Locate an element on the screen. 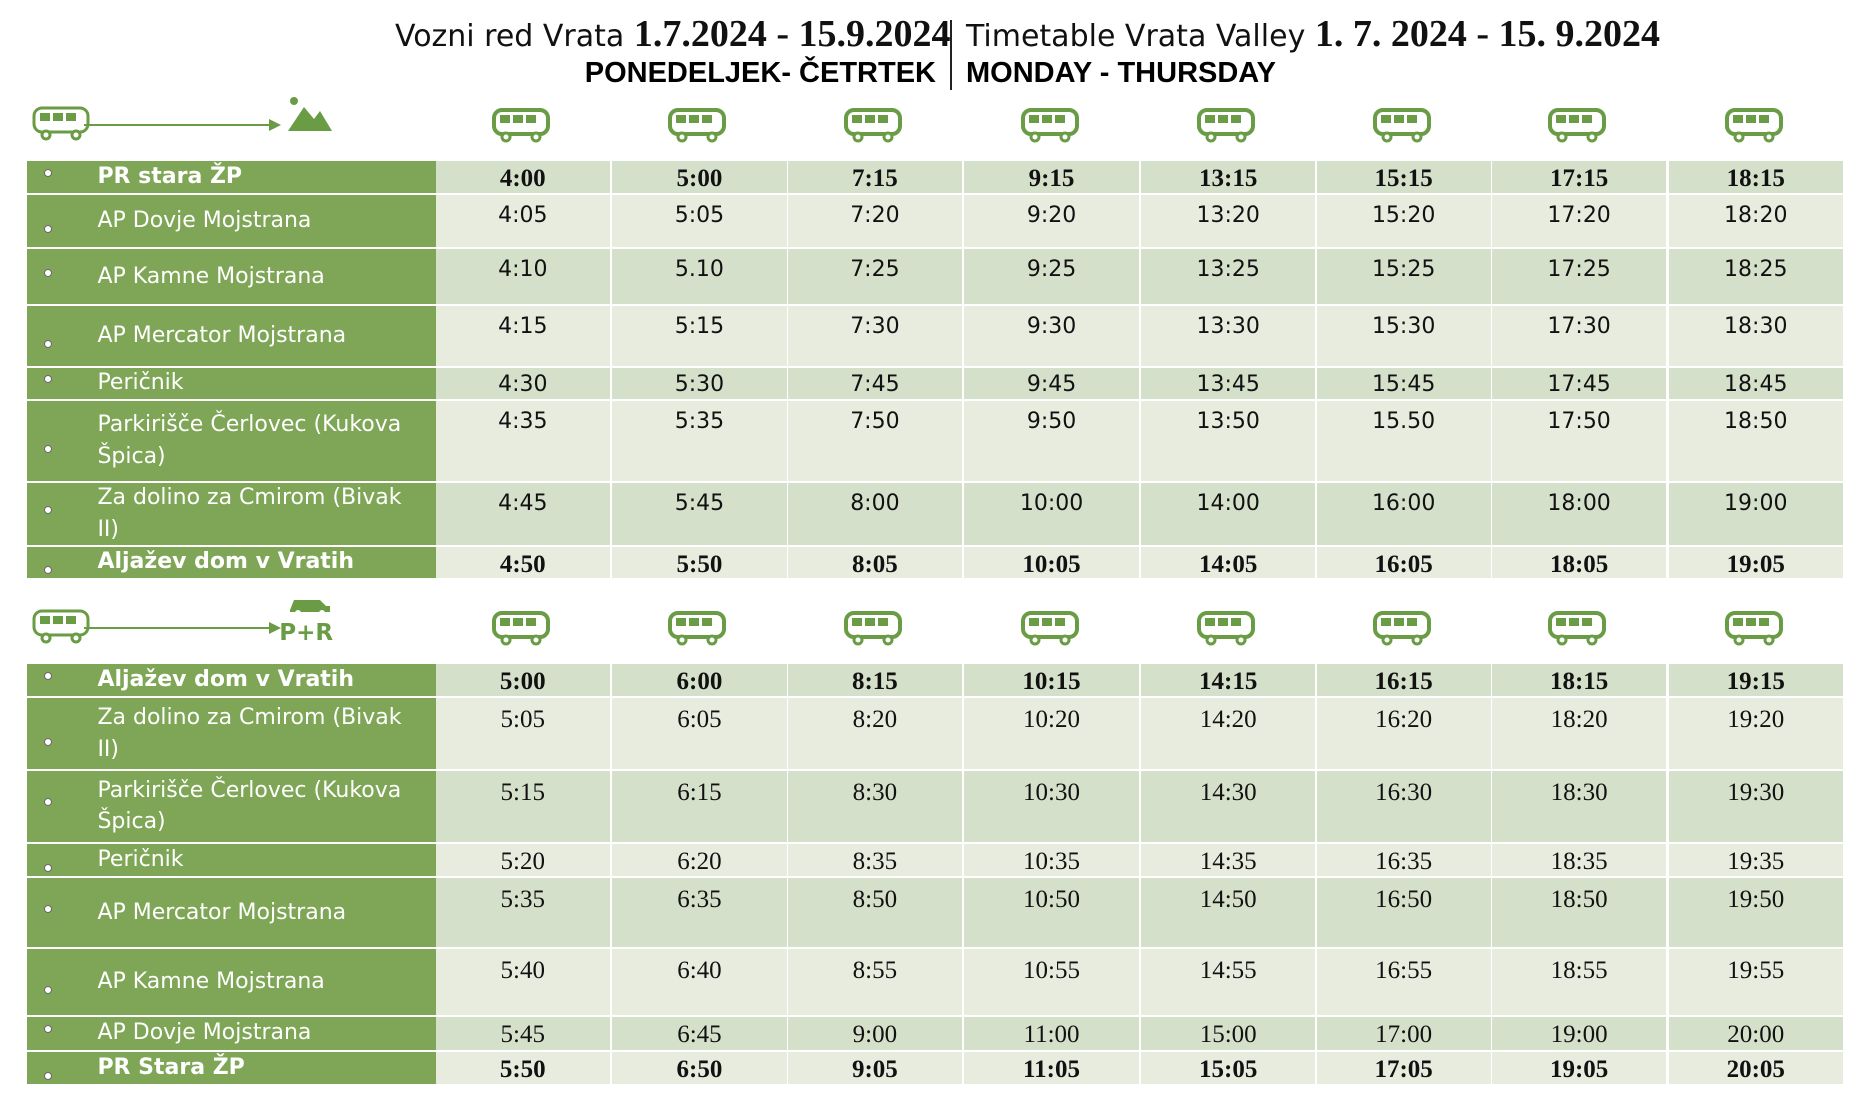 This screenshot has height=1102, width=1862. time: 14:20 is located at coordinates (1228, 734).